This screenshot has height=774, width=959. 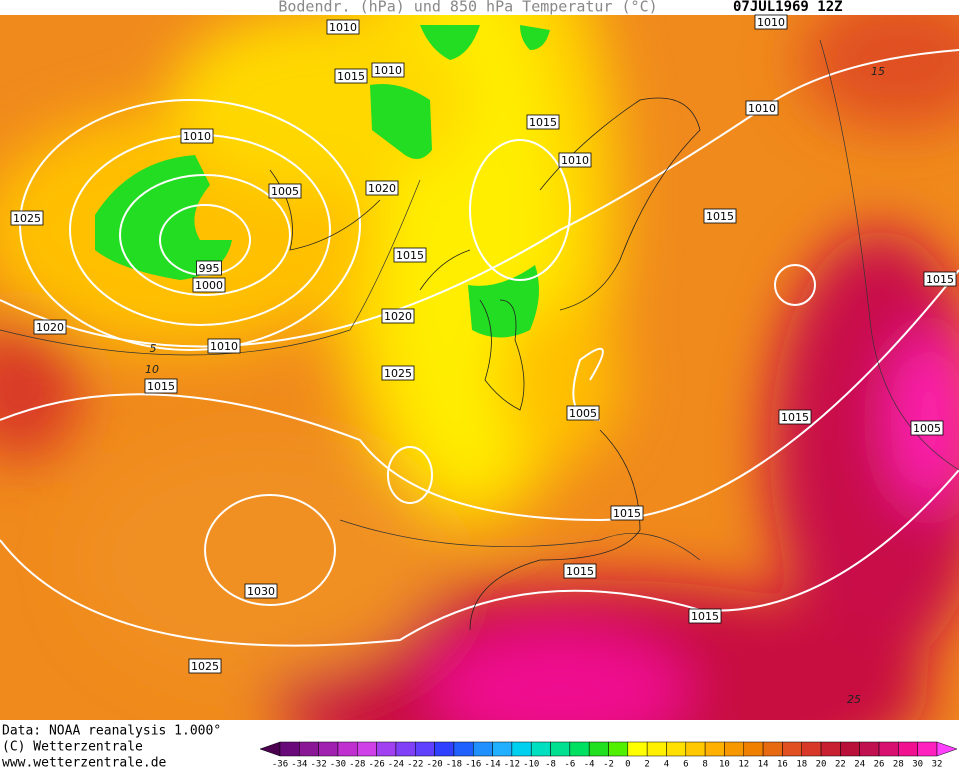 I want to click on colorbar-extension, so click(x=947, y=749).